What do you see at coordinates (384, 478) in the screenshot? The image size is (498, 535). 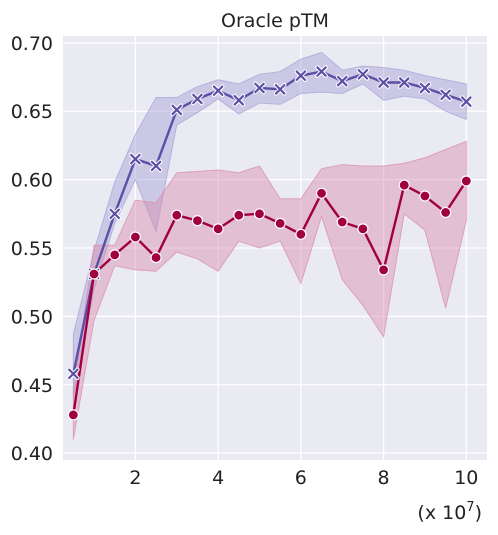 I see `x-tick-label: 8` at bounding box center [384, 478].